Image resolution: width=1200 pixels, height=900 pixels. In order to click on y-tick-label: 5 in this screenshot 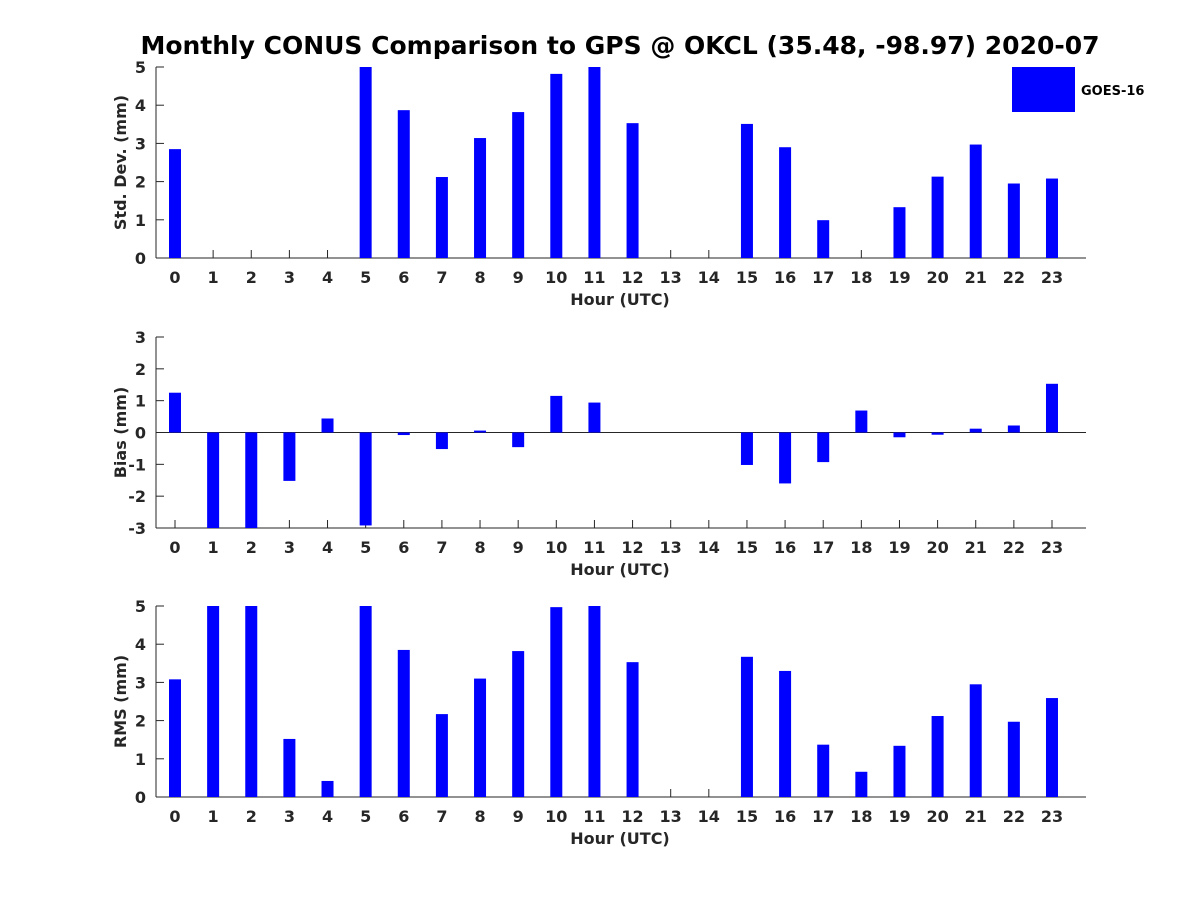, I will do `click(140, 67)`.